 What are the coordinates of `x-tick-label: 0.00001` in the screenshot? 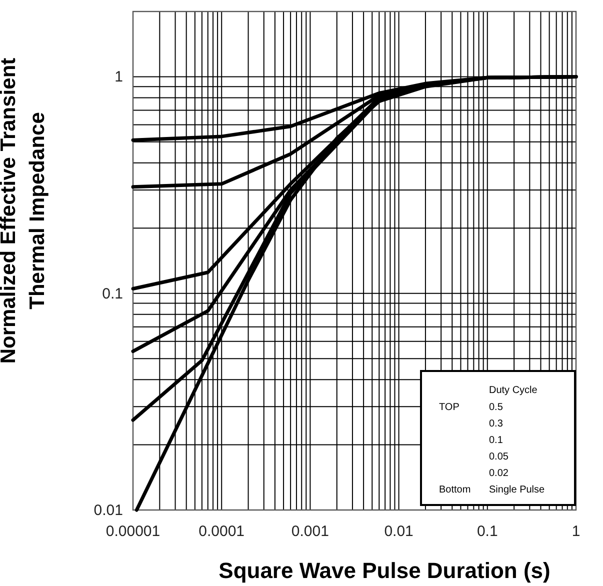 It's located at (133, 531).